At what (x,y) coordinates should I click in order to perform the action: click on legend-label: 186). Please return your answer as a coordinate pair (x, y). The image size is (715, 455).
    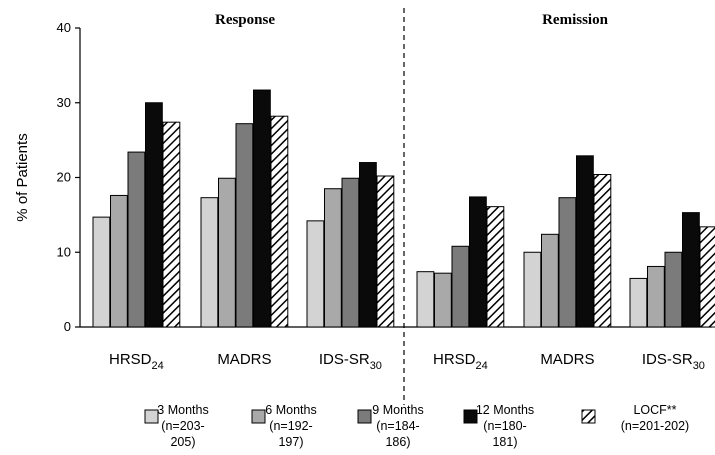
    Looking at the image, I should click on (397, 442).